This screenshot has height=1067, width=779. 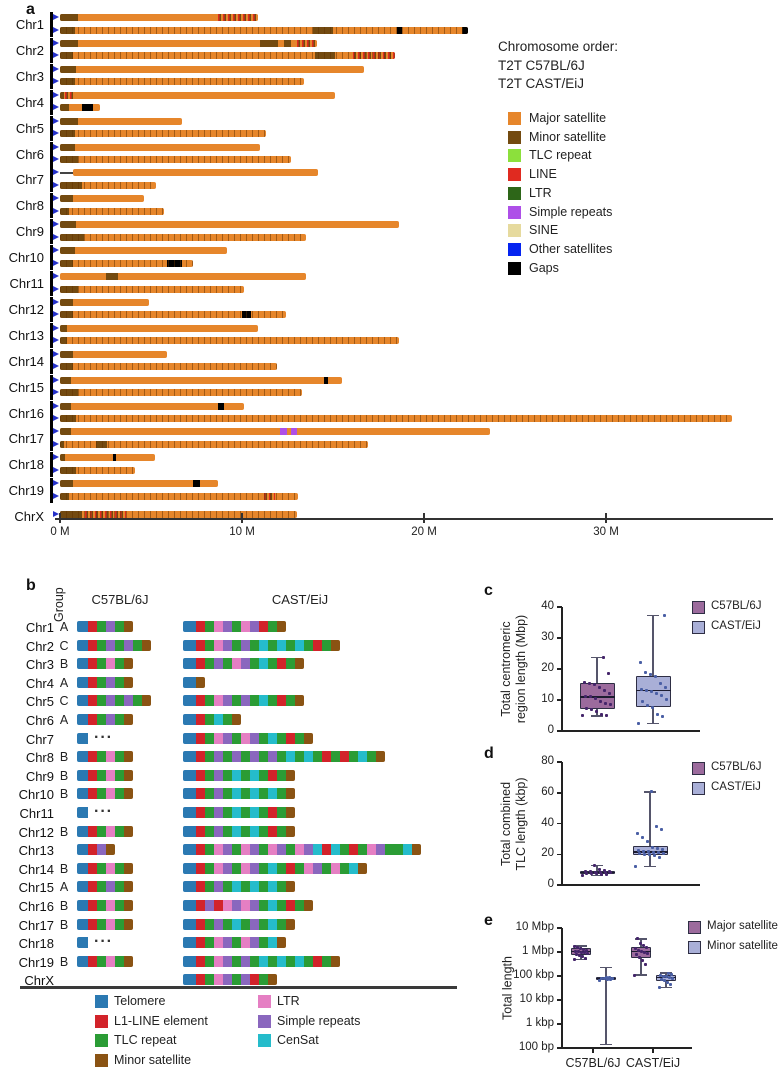 I want to click on minor-satellite-block, so click(x=66, y=484).